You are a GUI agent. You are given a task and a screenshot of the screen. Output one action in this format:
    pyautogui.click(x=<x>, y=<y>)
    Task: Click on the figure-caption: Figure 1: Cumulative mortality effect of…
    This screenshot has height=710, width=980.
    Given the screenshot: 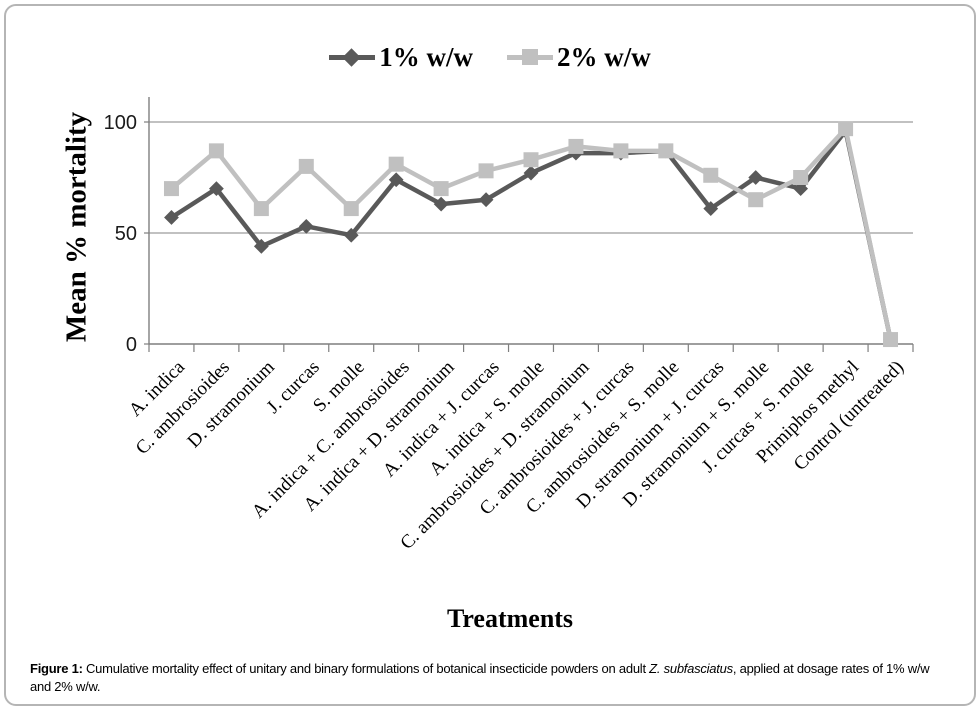 What is the action you would take?
    pyautogui.click(x=491, y=678)
    